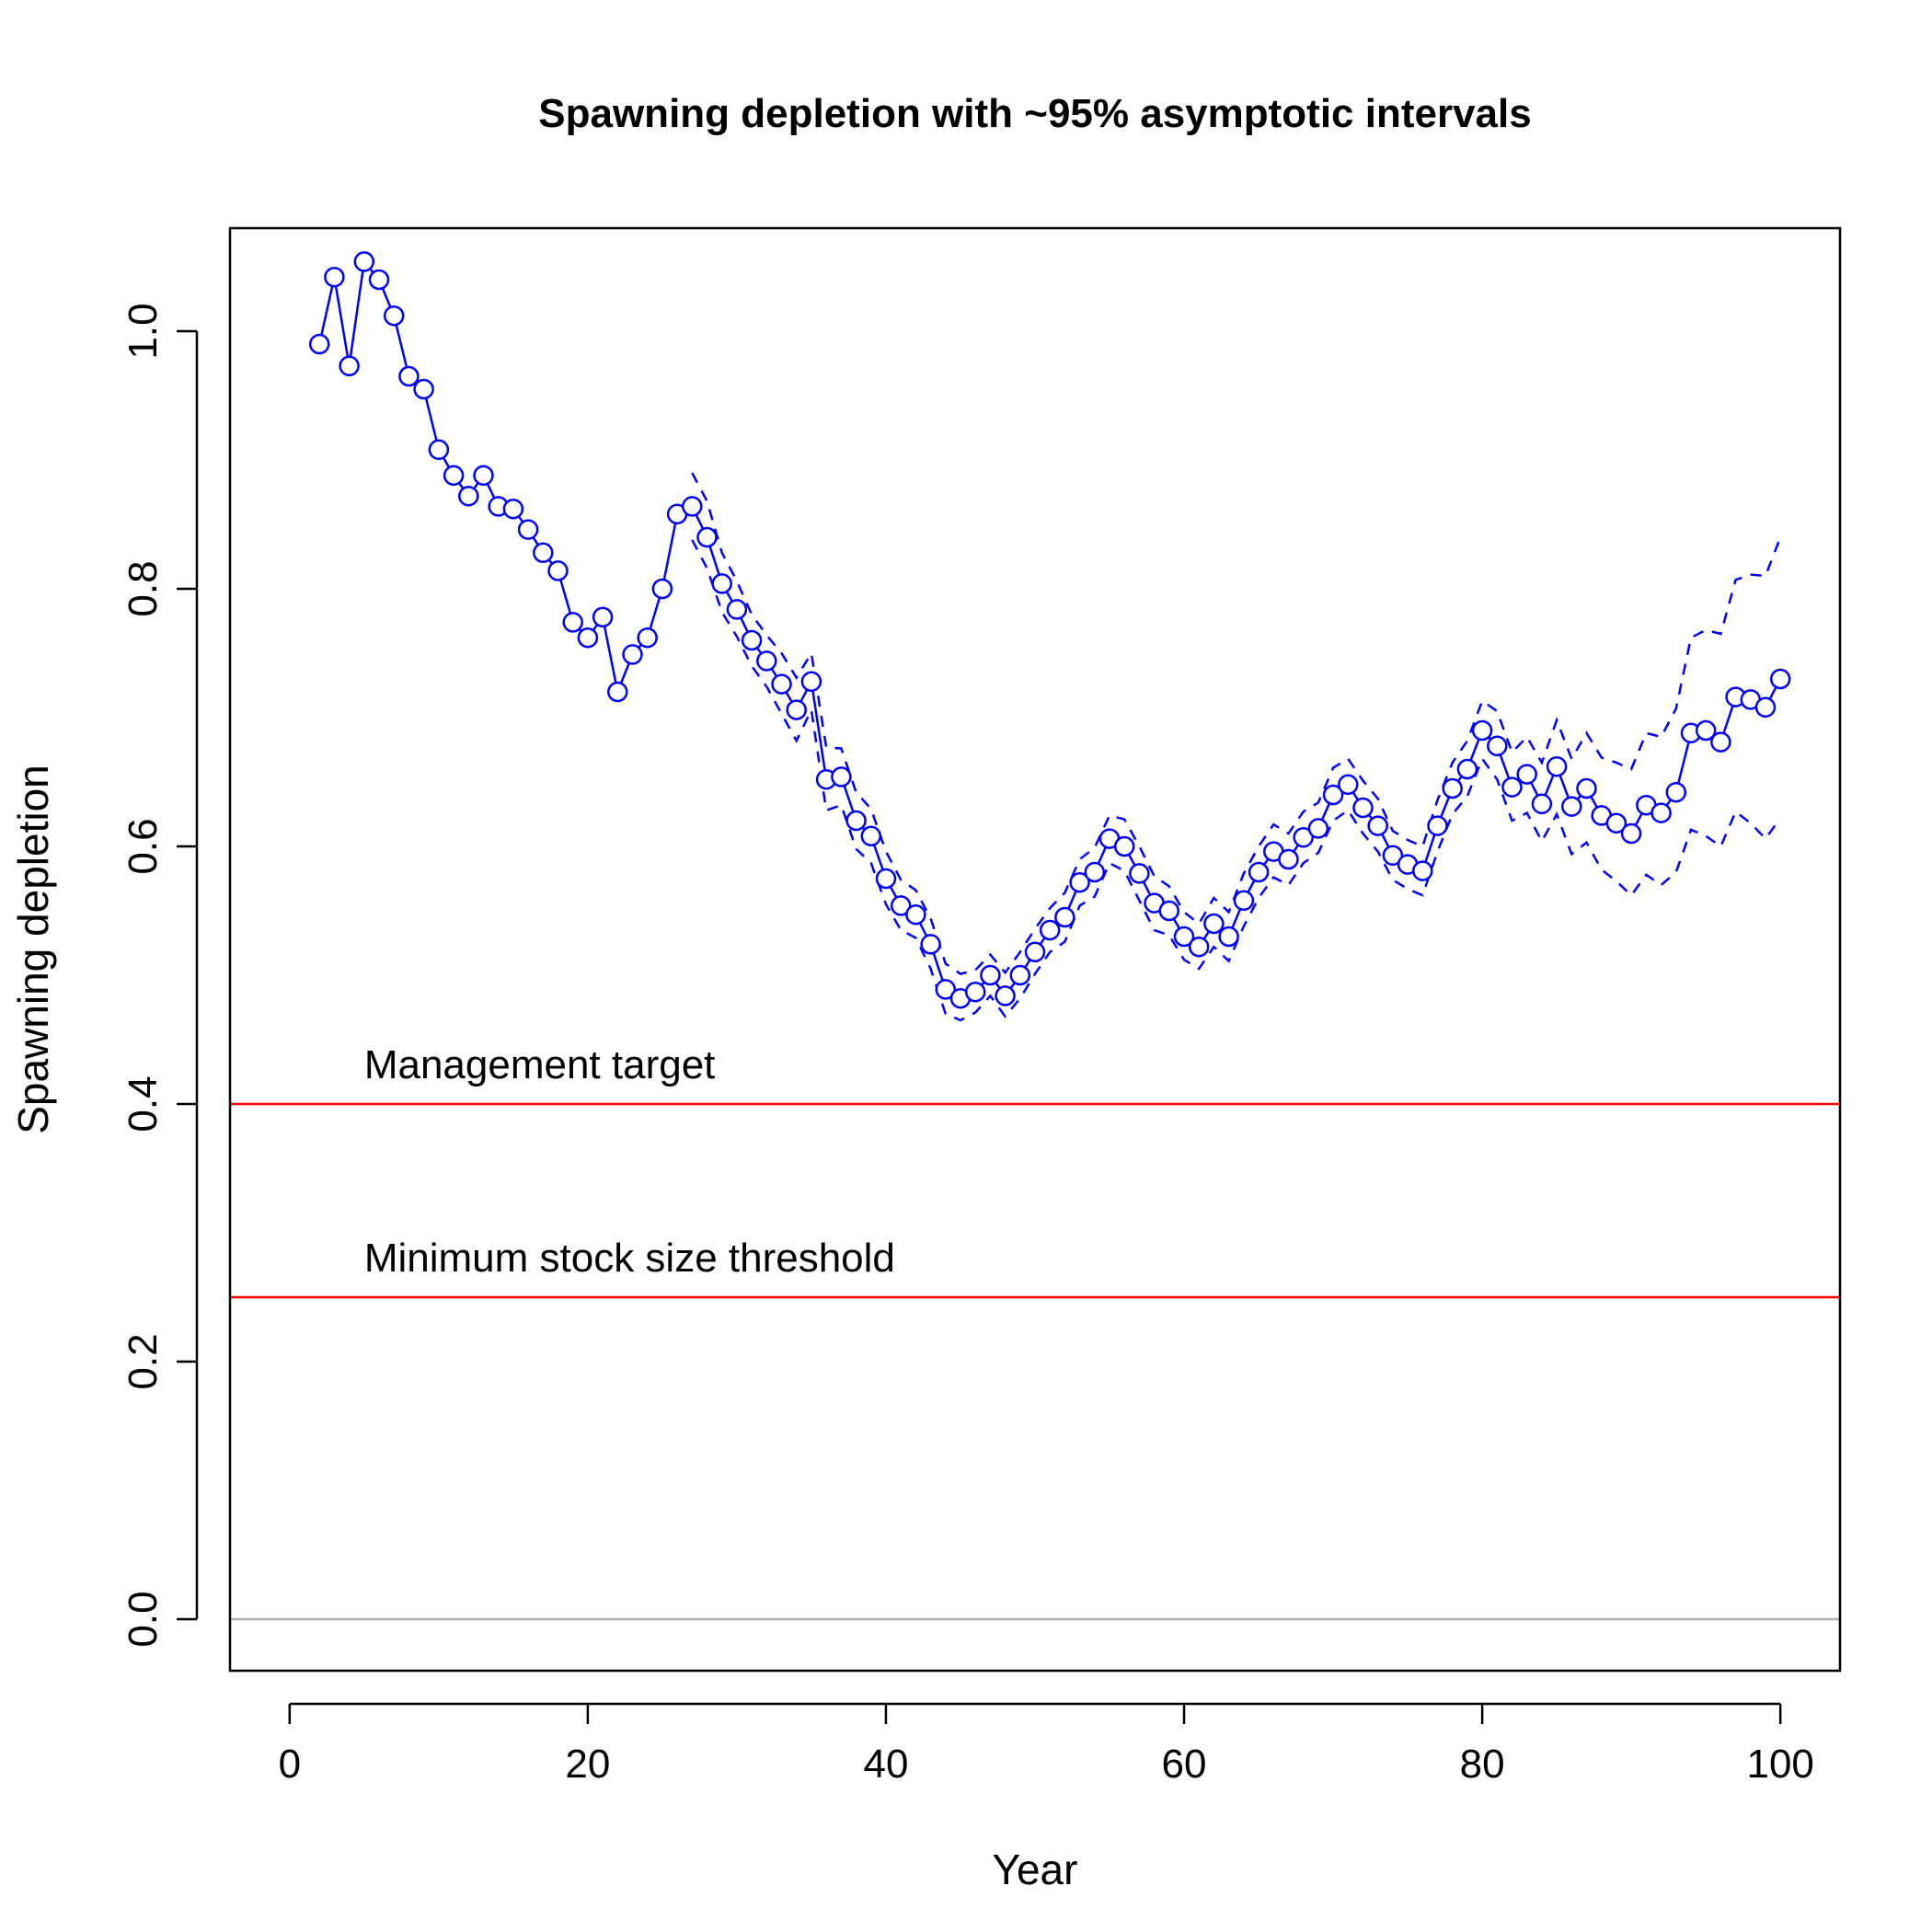 The width and height of the screenshot is (1932, 1932). What do you see at coordinates (143, 331) in the screenshot?
I see `y-tick-label: 1.0` at bounding box center [143, 331].